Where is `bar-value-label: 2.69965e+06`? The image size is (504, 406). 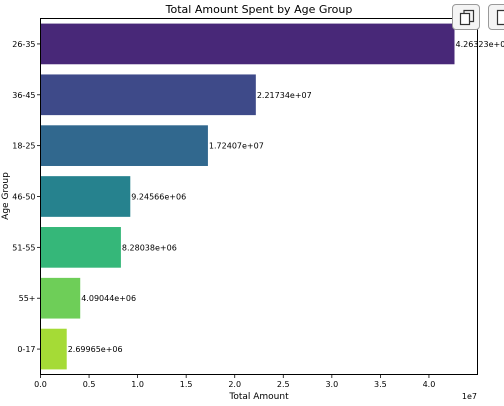 bar-value-label: 2.69965e+06 is located at coordinates (95, 349).